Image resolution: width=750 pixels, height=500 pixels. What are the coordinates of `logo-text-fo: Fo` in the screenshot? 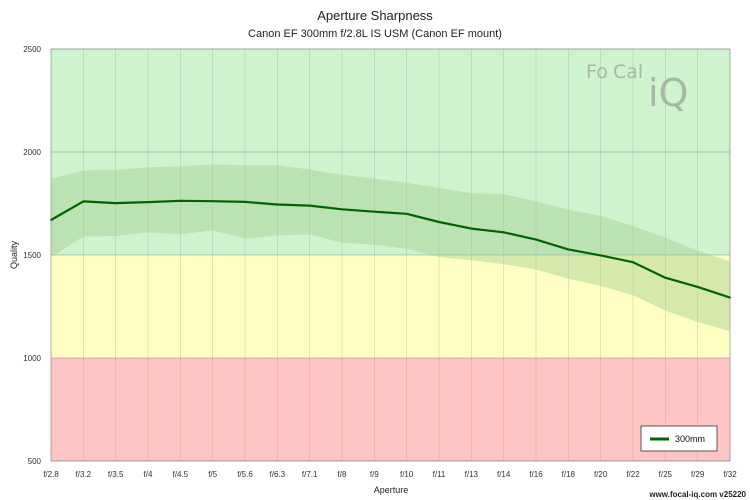 It's located at (597, 72).